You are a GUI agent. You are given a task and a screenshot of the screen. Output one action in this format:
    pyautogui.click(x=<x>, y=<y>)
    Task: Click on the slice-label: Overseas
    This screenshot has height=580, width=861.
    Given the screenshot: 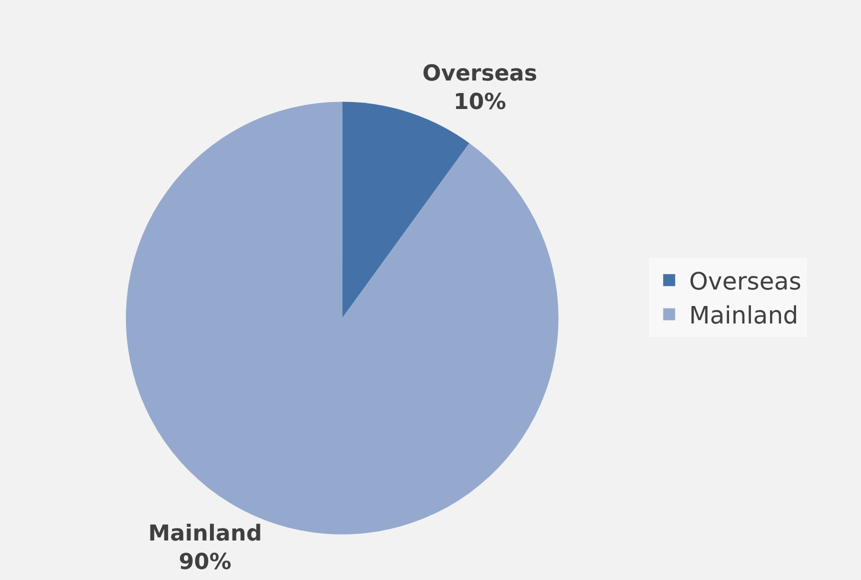 What is the action you would take?
    pyautogui.click(x=480, y=73)
    